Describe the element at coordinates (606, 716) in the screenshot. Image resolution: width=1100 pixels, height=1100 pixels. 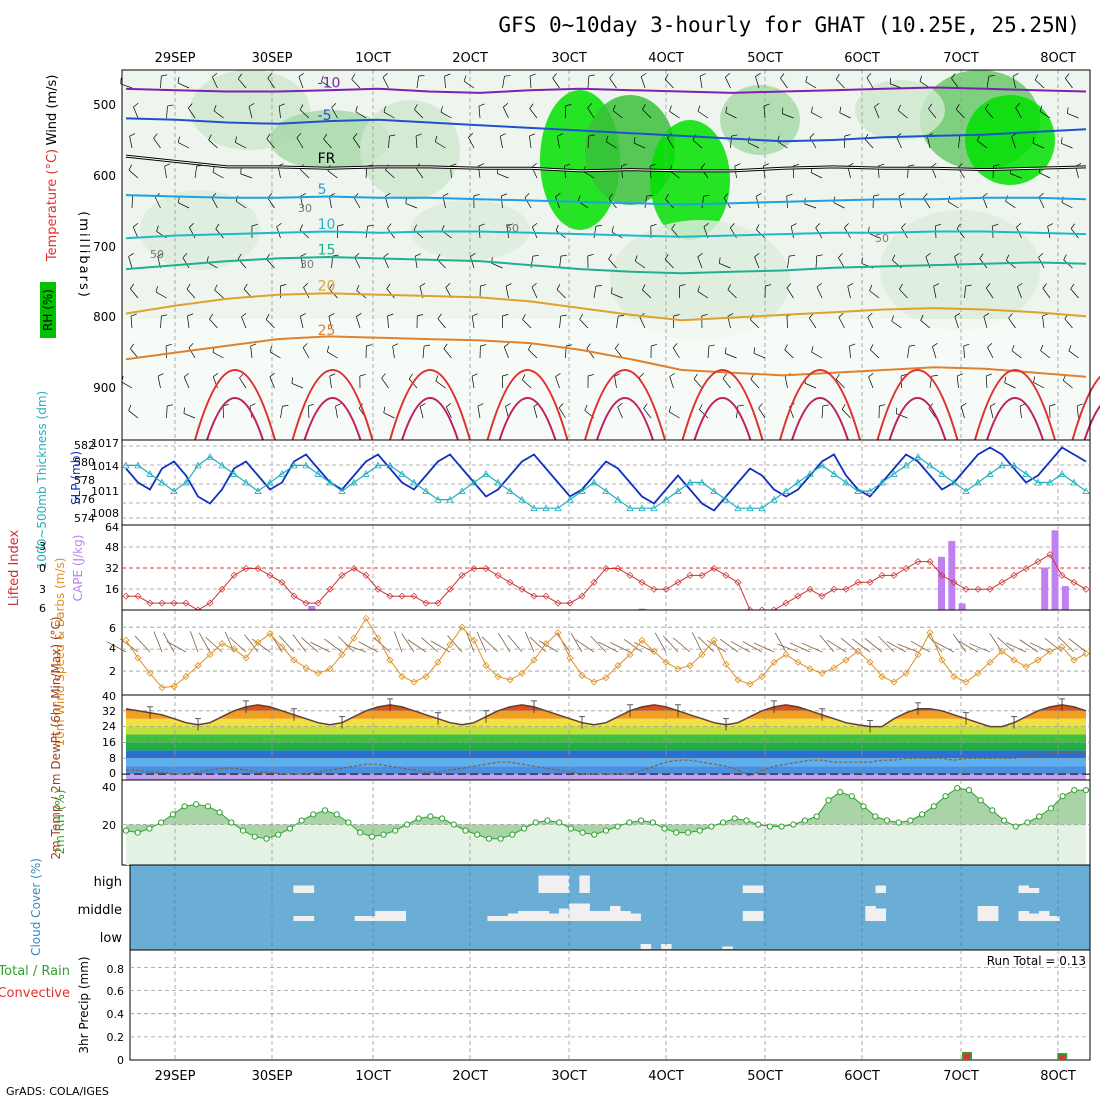
I see `temperature-line` at that location.